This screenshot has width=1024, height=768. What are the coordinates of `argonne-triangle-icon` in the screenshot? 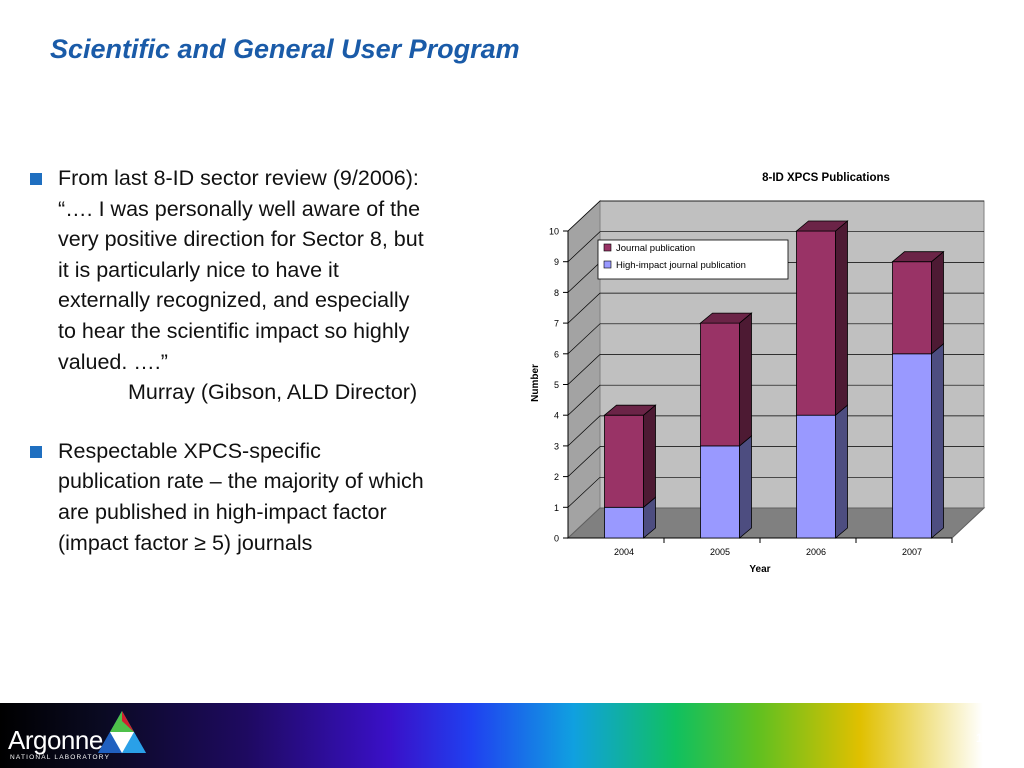 It's located at (122, 732).